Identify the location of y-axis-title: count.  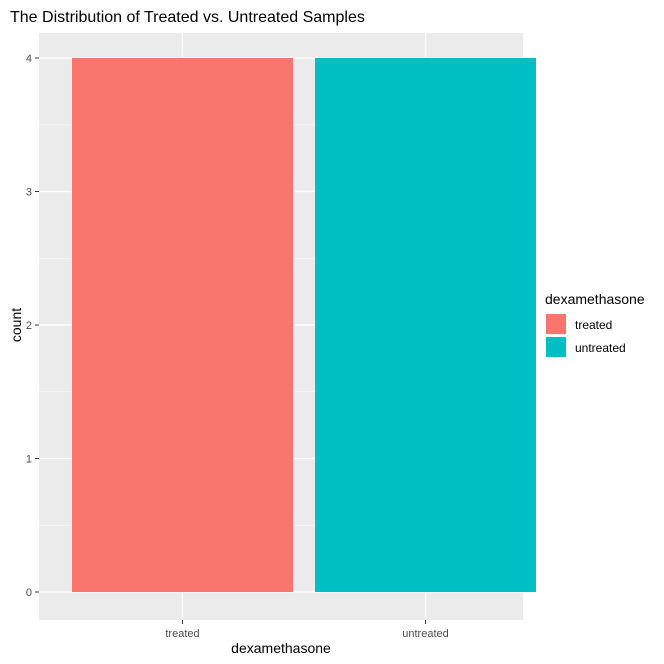
(16, 325).